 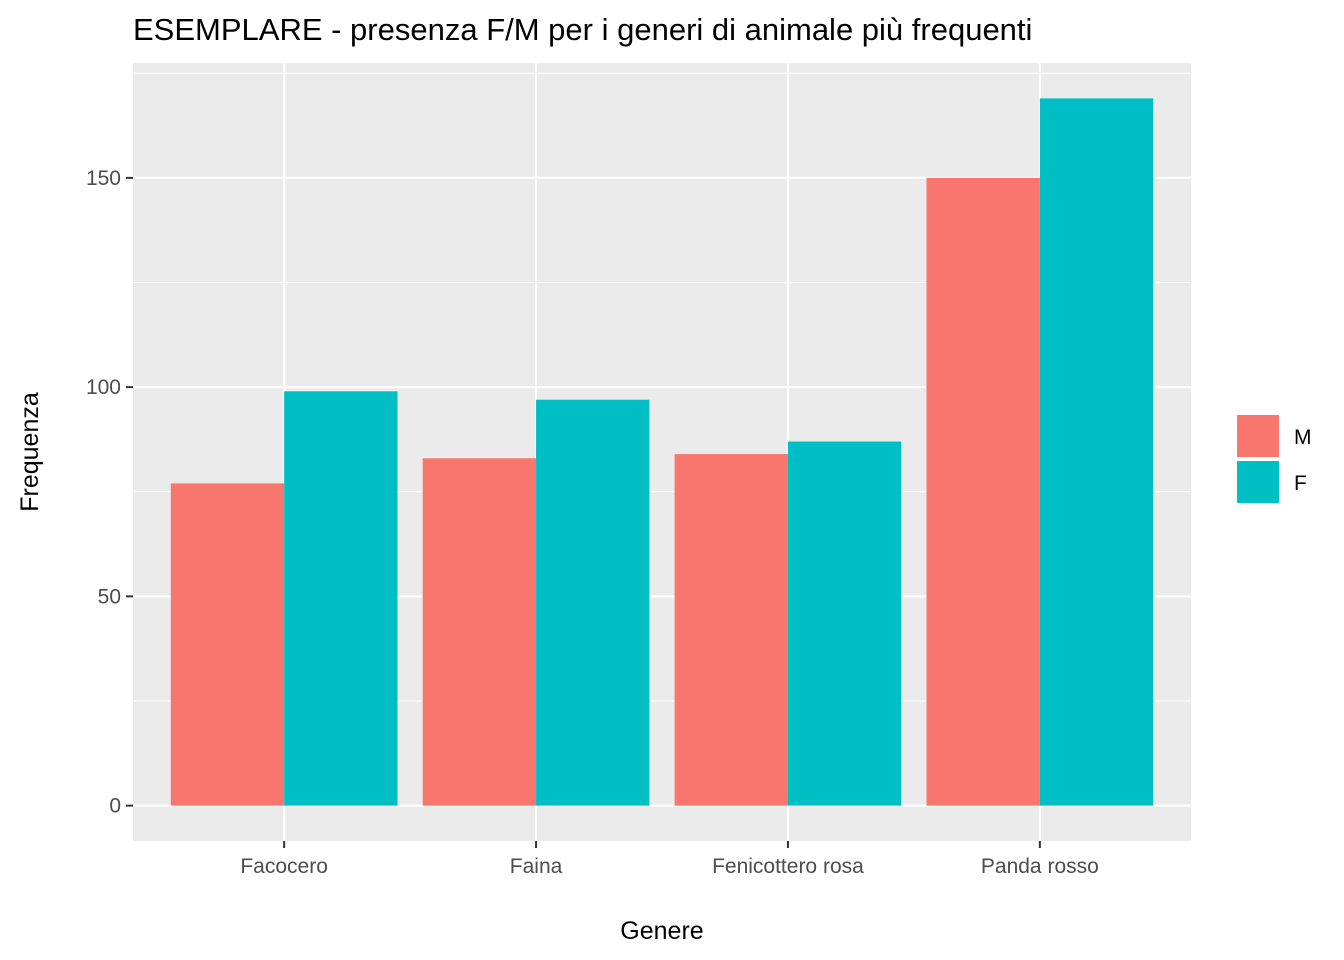 What do you see at coordinates (1274, 459) in the screenshot?
I see `legend: MF` at bounding box center [1274, 459].